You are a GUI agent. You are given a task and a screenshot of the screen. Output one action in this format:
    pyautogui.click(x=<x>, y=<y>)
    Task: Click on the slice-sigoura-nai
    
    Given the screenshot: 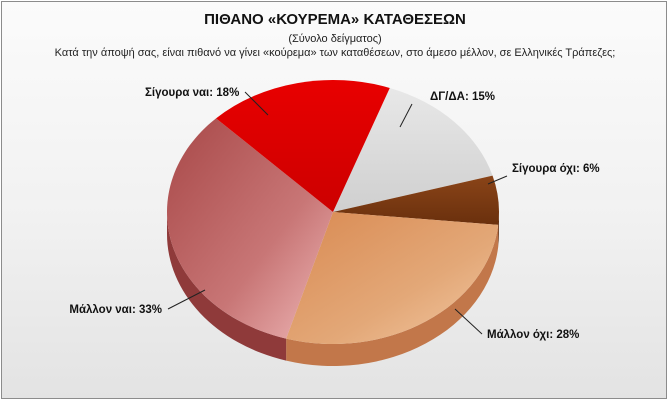 What is the action you would take?
    pyautogui.click(x=303, y=146)
    